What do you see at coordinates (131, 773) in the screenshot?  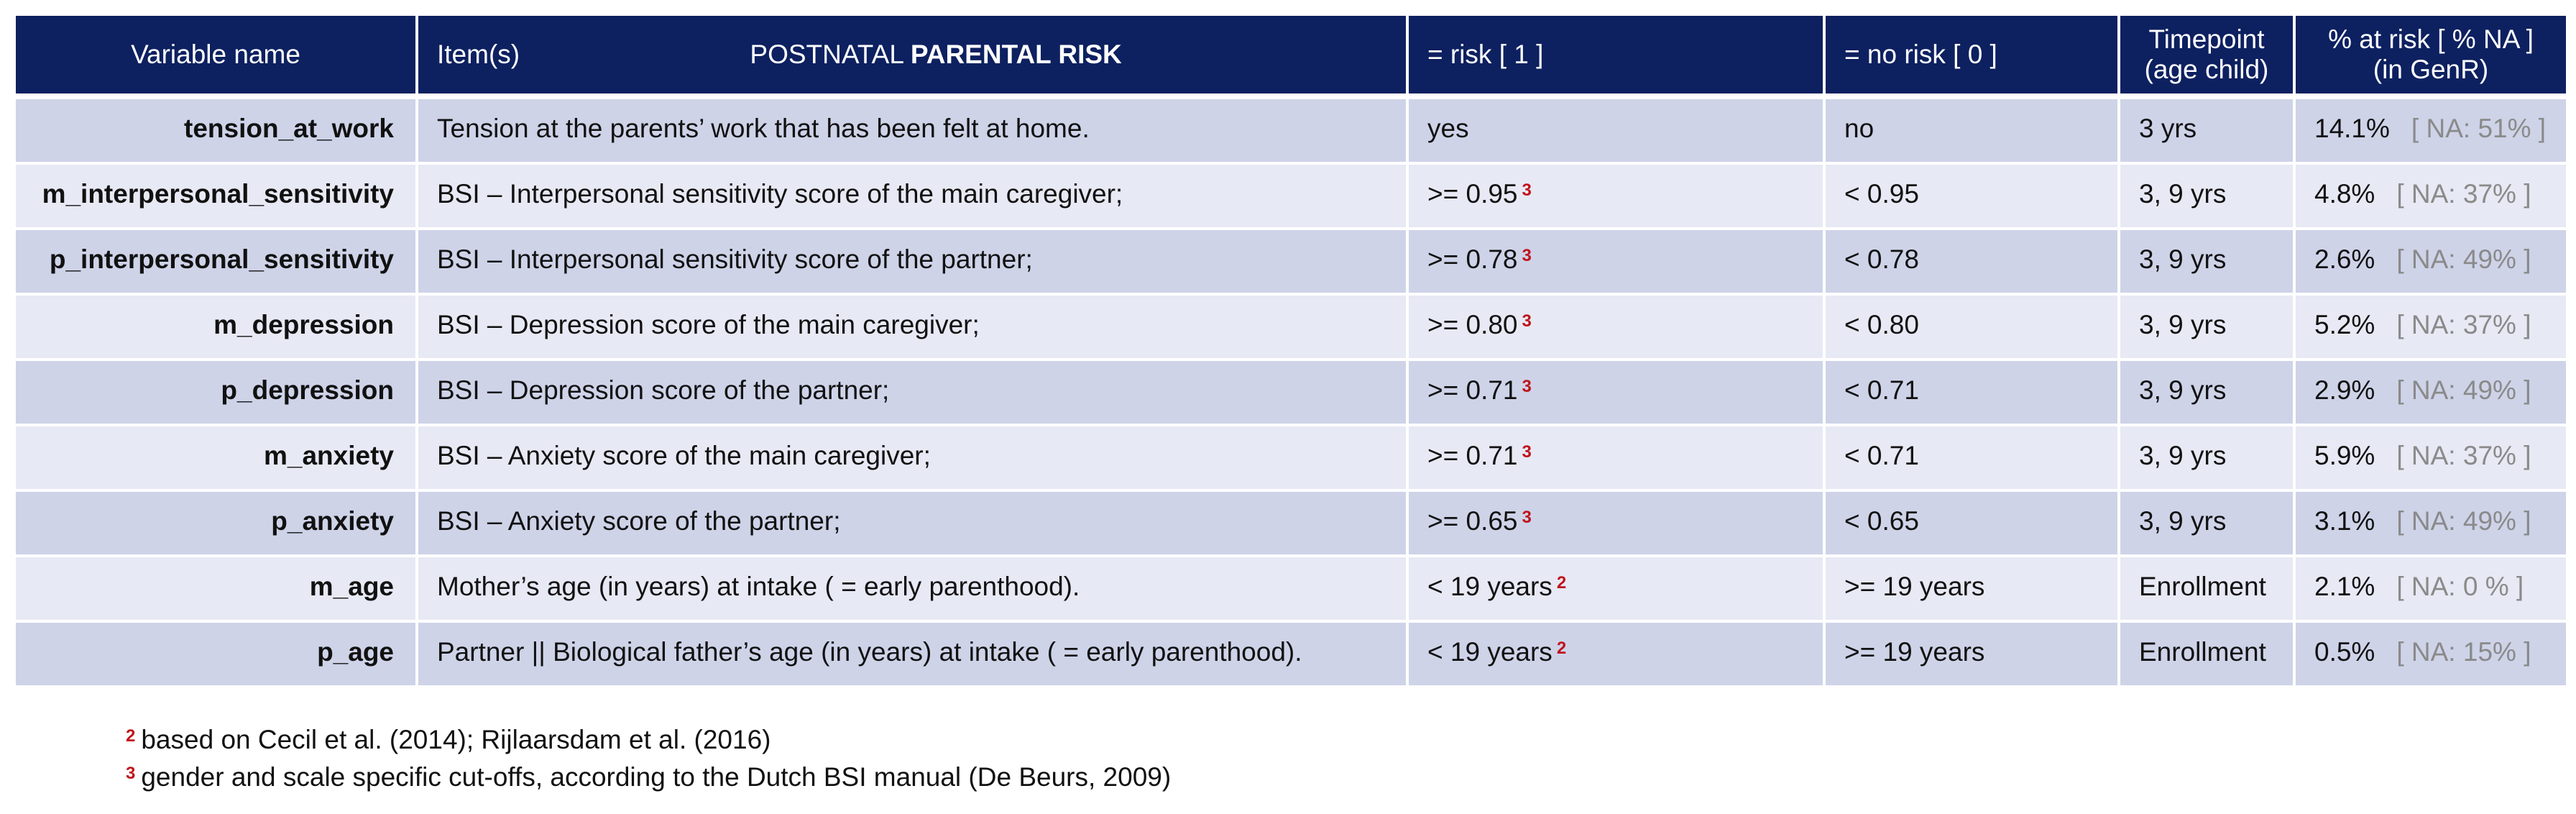 I see `footnote-mark: 3` at bounding box center [131, 773].